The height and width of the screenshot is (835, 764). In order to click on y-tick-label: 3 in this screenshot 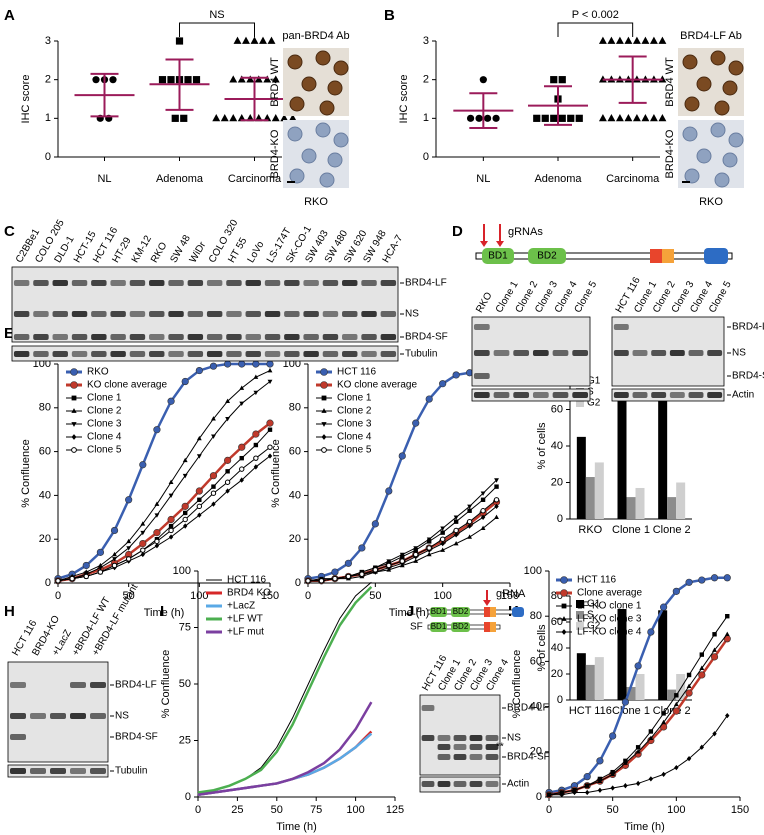, I will do `click(426, 41)`.